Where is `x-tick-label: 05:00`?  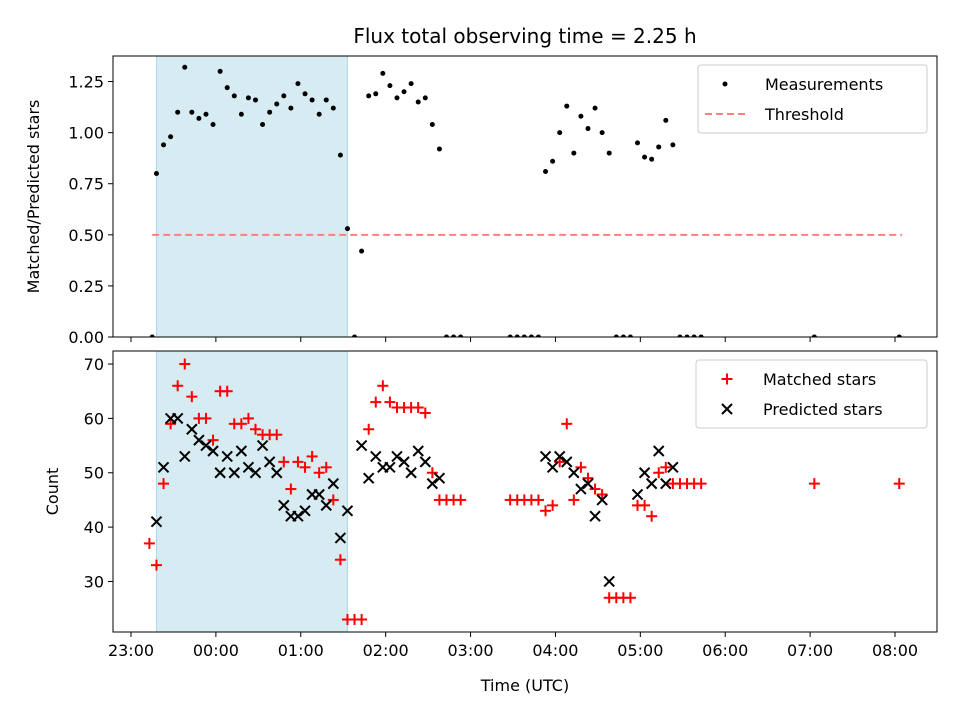 x-tick-label: 05:00 is located at coordinates (640, 650).